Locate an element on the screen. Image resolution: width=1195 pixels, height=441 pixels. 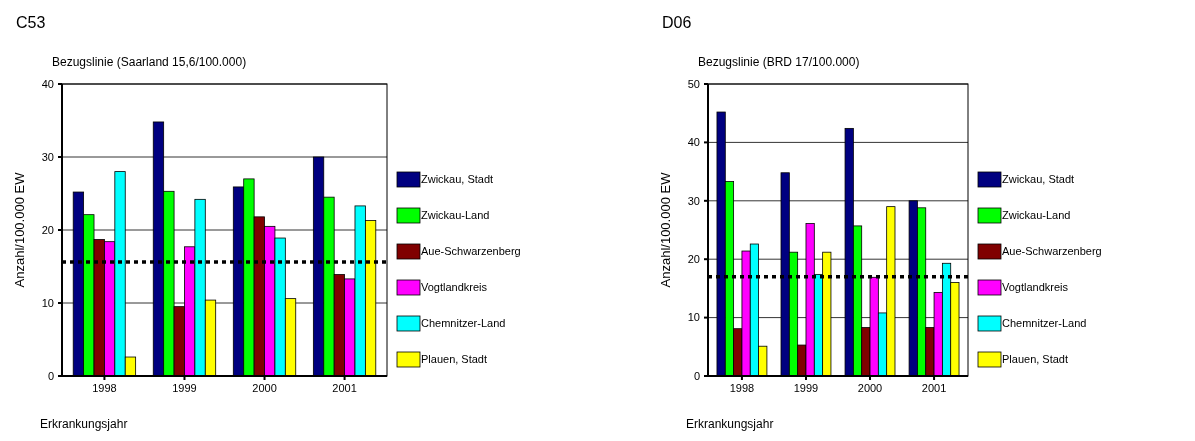
chart-title: D06 is located at coordinates (677, 22).